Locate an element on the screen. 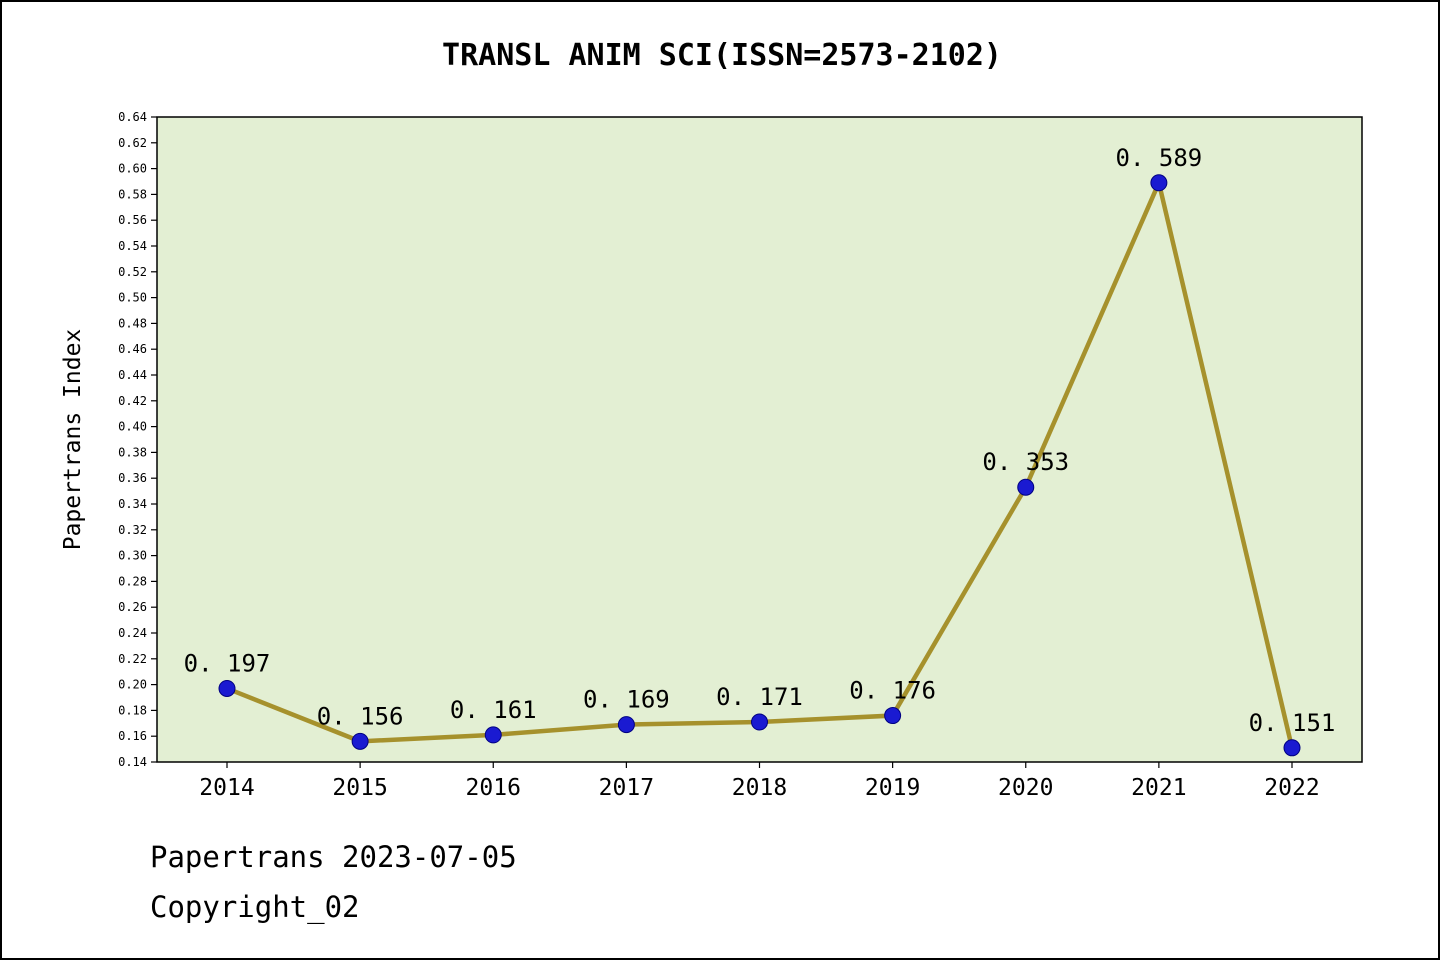 This screenshot has height=960, width=1440. footer-source-date: Papertrans 2023-07-05 is located at coordinates (333, 857).